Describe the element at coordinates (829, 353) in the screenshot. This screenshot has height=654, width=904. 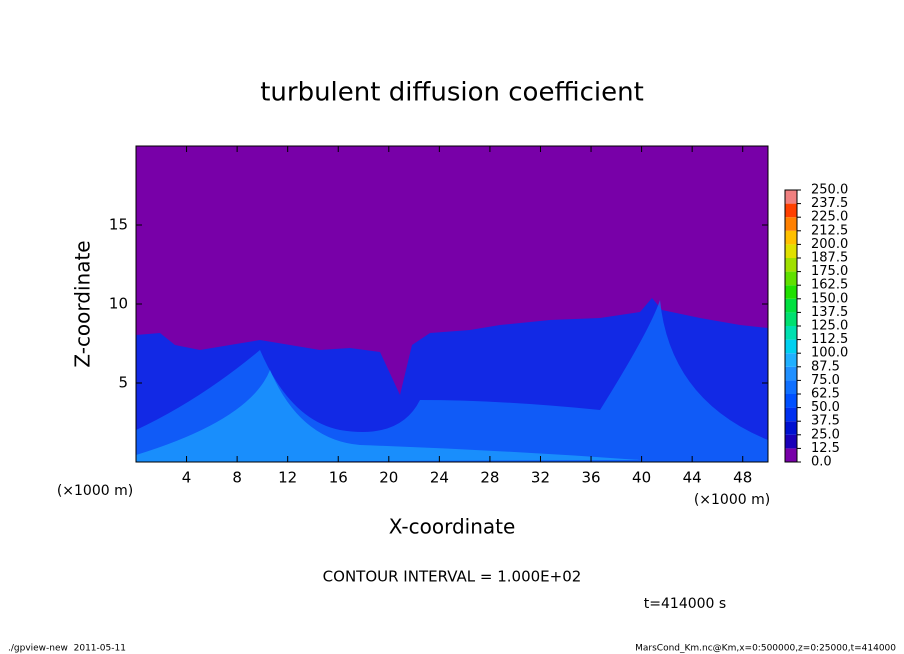
I see `colorbar-label: 100.0` at that location.